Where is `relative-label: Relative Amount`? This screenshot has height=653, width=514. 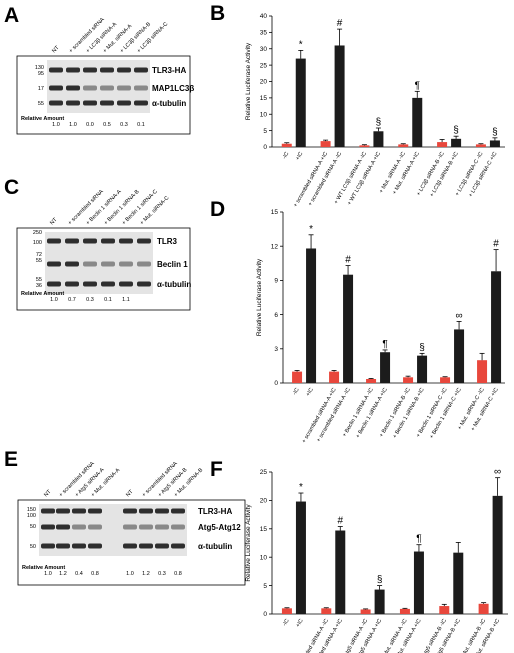 relative-label: Relative Amount is located at coordinates (42, 119).